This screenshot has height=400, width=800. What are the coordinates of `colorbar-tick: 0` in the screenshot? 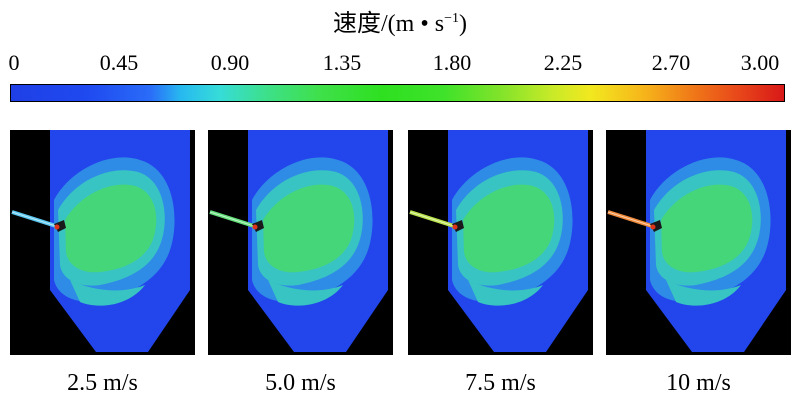 It's located at (14, 62).